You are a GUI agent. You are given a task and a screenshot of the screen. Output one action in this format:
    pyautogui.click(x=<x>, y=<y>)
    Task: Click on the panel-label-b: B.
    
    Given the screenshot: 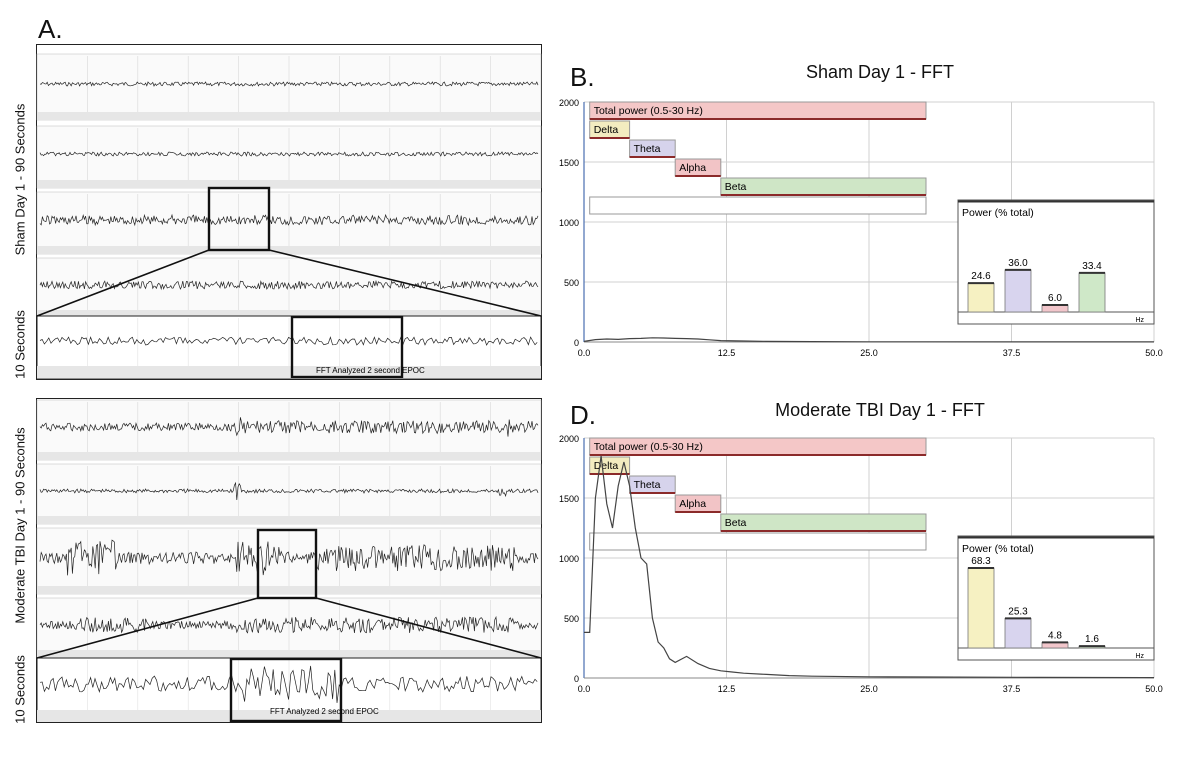 What is the action you would take?
    pyautogui.click(x=582, y=77)
    